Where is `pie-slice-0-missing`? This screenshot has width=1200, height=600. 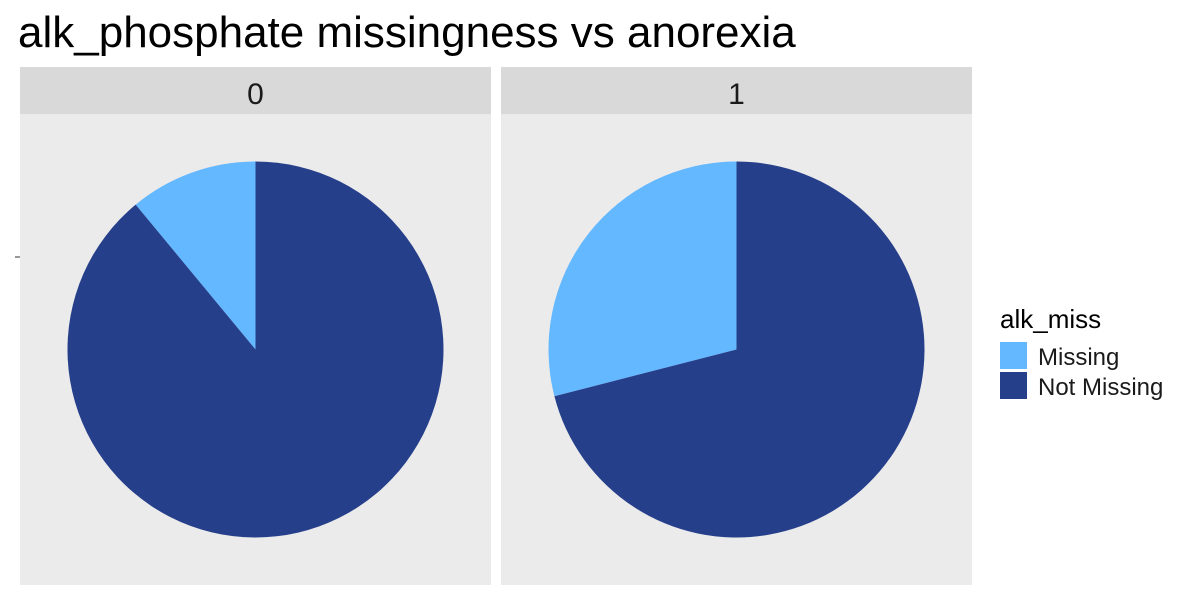 pie-slice-0-missing is located at coordinates (195, 255).